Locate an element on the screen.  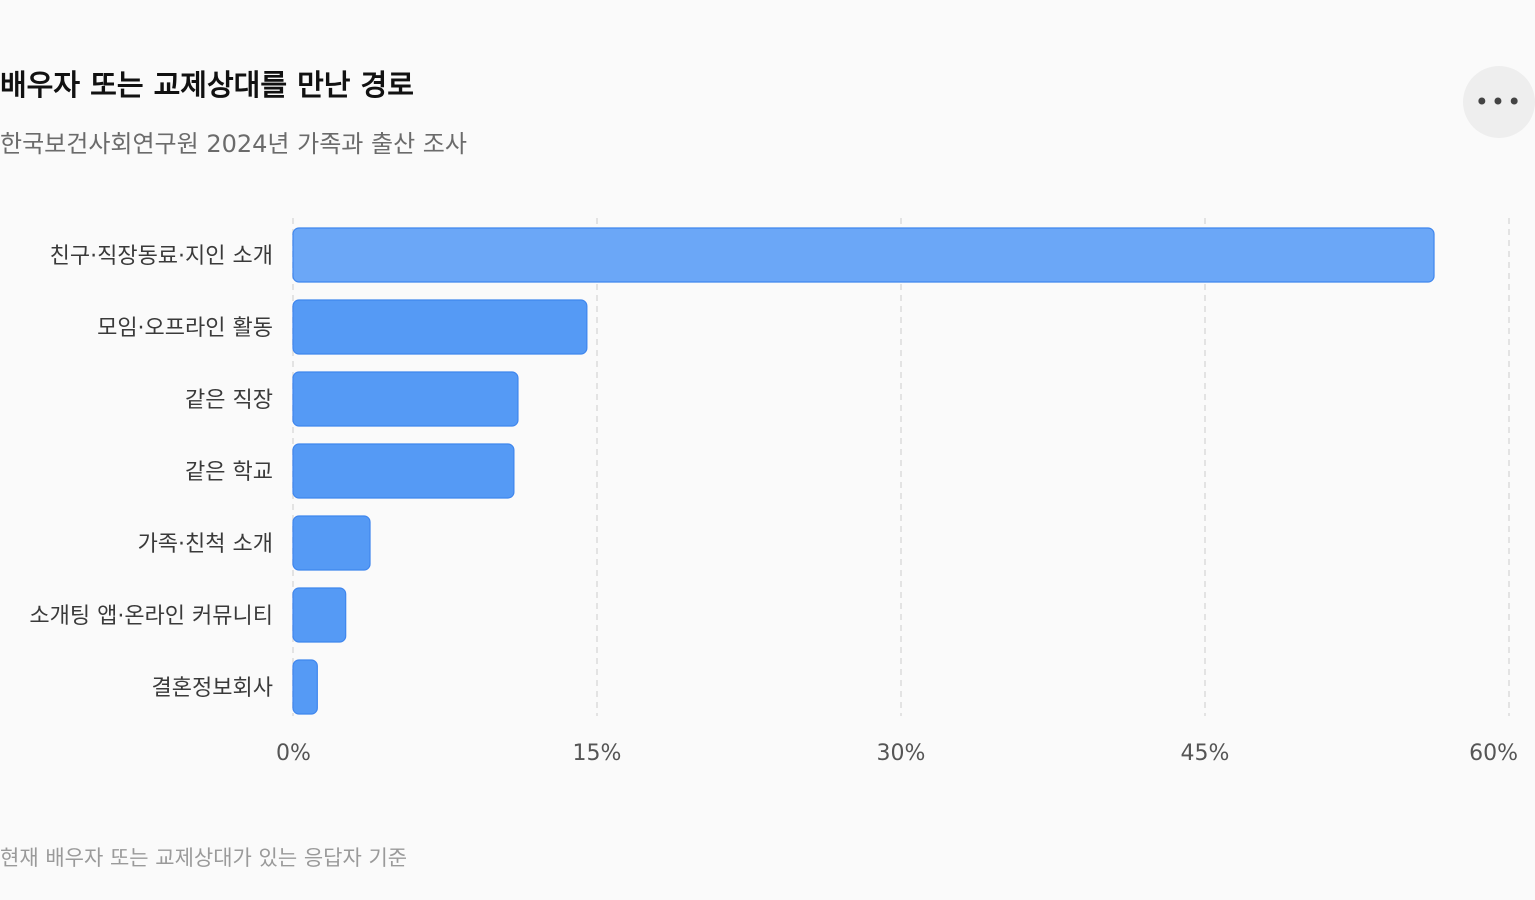
chart-title: 배우자 또는 교제상대를 만난 경로 is located at coordinates (207, 85).